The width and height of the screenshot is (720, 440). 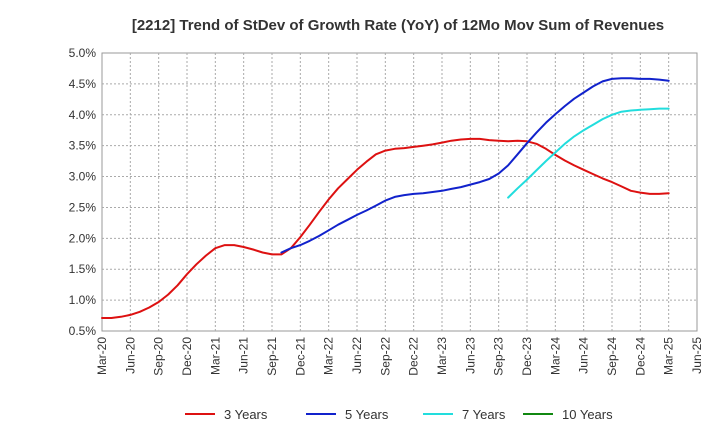 I want to click on x-tick-label: Sep-20, so click(x=159, y=356).